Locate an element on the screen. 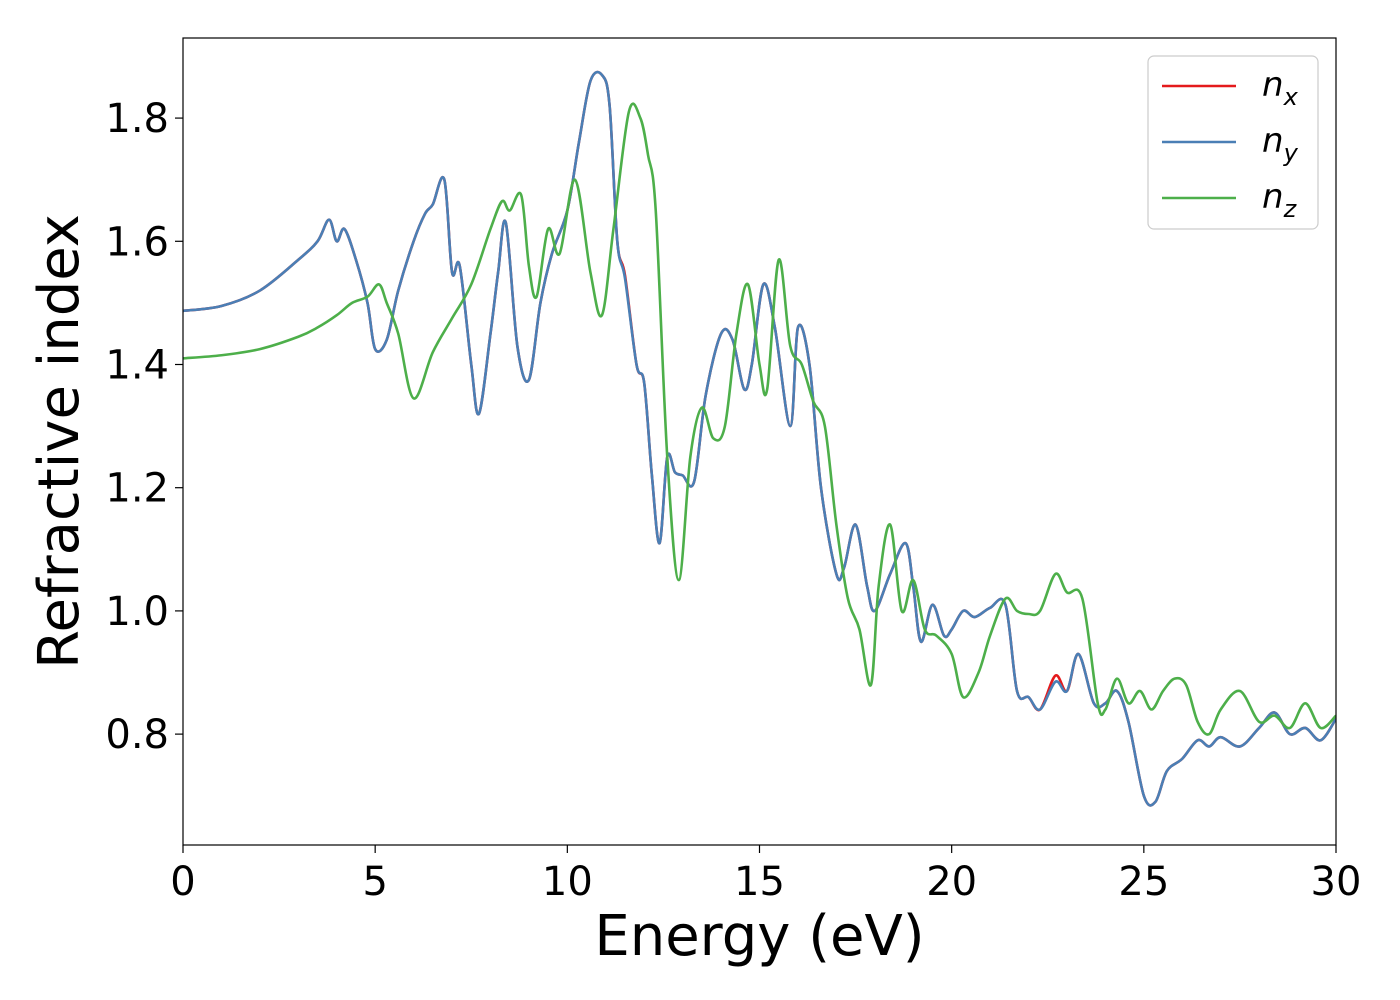  x-tick-label: 30 is located at coordinates (1336, 882).